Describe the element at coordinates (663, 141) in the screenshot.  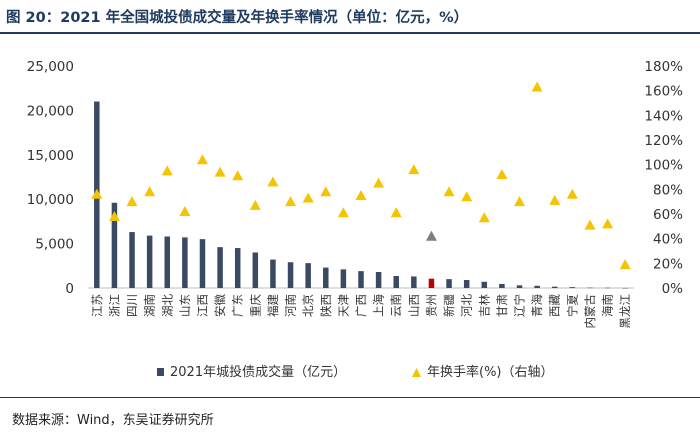
I see `right-tick-label: 120%` at that location.